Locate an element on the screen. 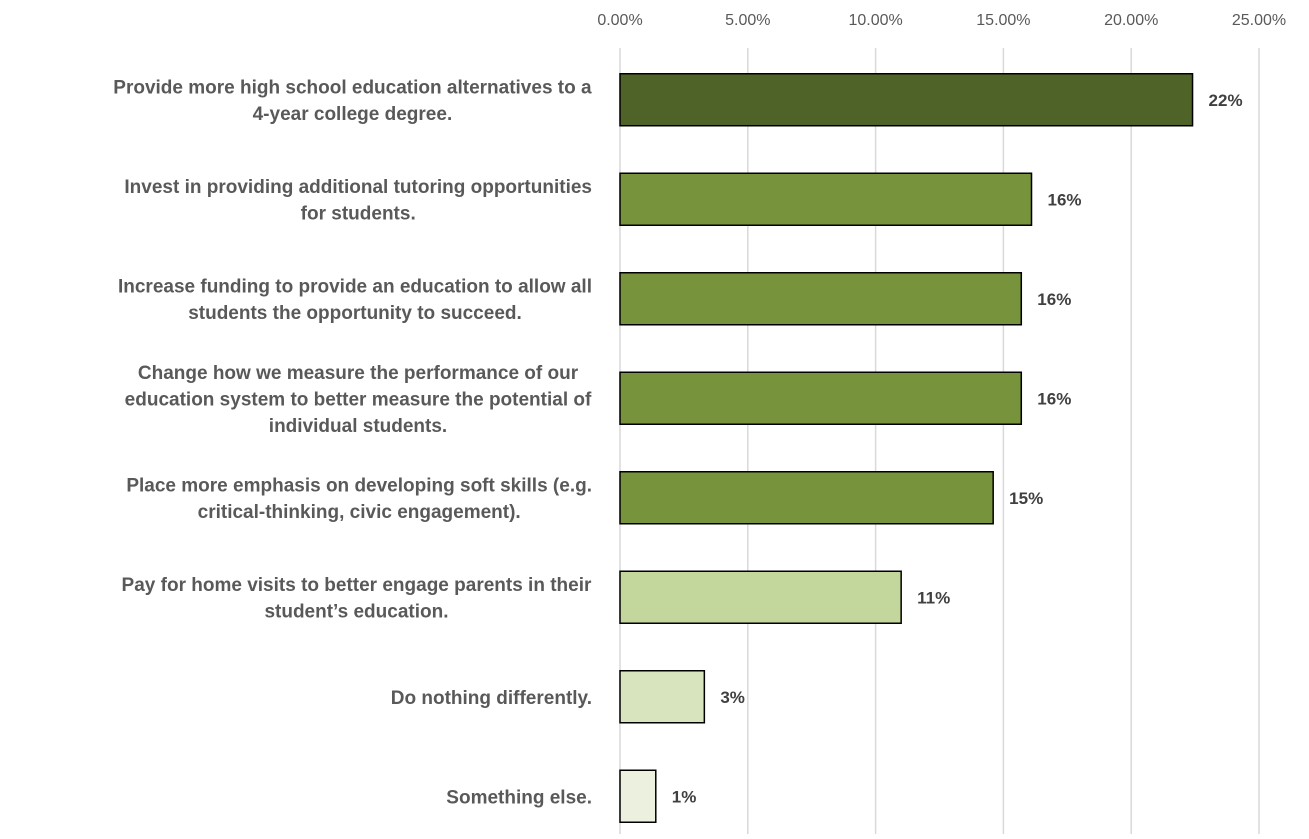 This screenshot has height=839, width=1309. category-label-line: Do nothing differently. is located at coordinates (491, 698).